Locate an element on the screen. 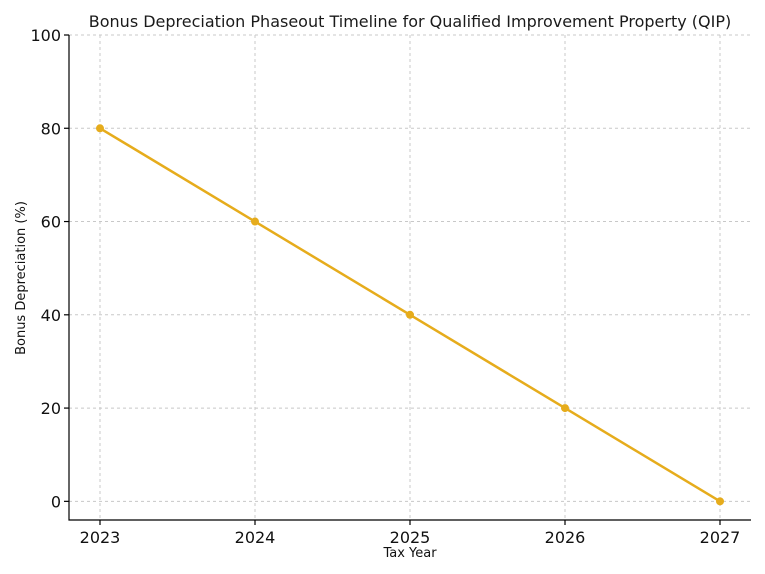 Image resolution: width=765 pixels, height=574 pixels. x-axis-label: Tax Year is located at coordinates (409, 553).